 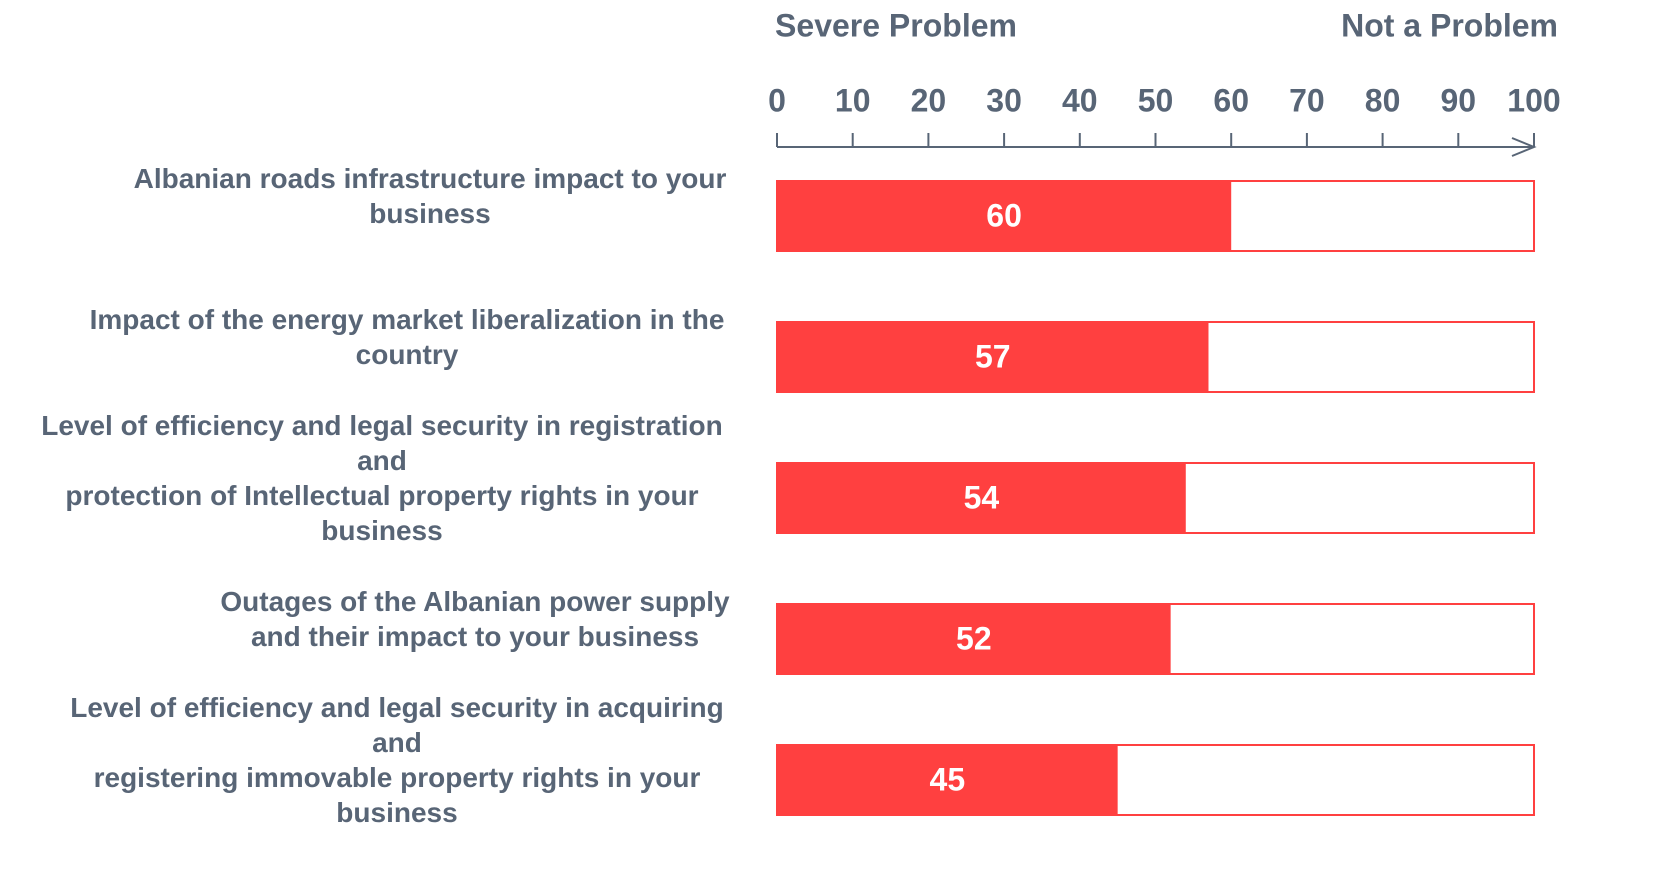 What do you see at coordinates (1231, 100) in the screenshot?
I see `x-tick-label: 60` at bounding box center [1231, 100].